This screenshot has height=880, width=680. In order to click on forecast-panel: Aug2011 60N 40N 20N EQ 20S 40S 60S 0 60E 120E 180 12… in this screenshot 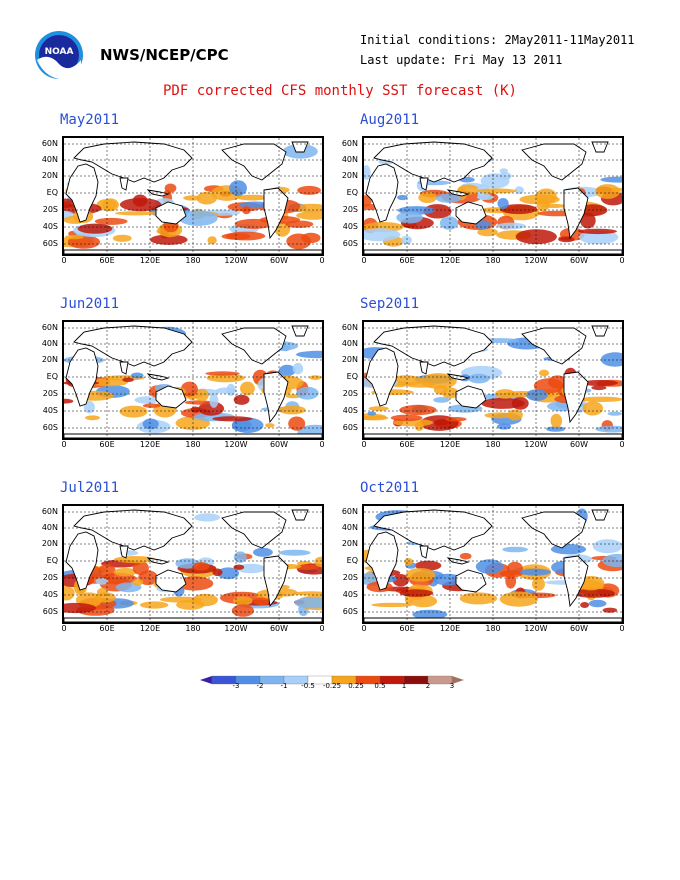, I will do `click(496, 192)`.